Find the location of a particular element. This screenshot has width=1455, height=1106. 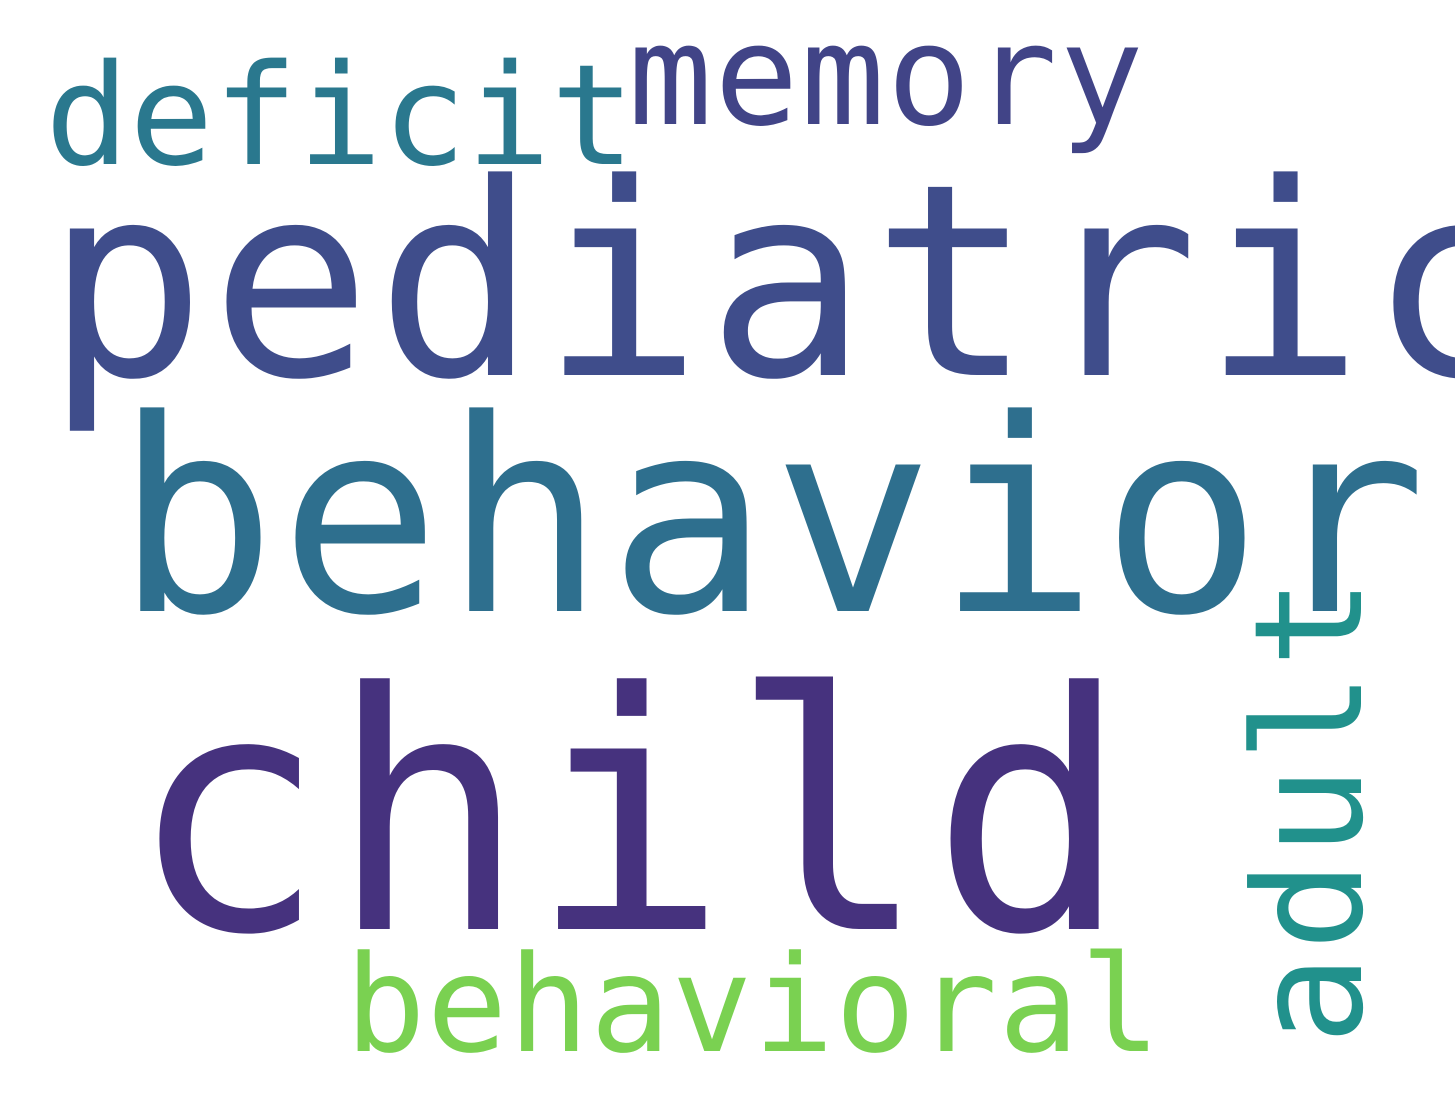

word-adult: adult is located at coordinates (1310, 809).